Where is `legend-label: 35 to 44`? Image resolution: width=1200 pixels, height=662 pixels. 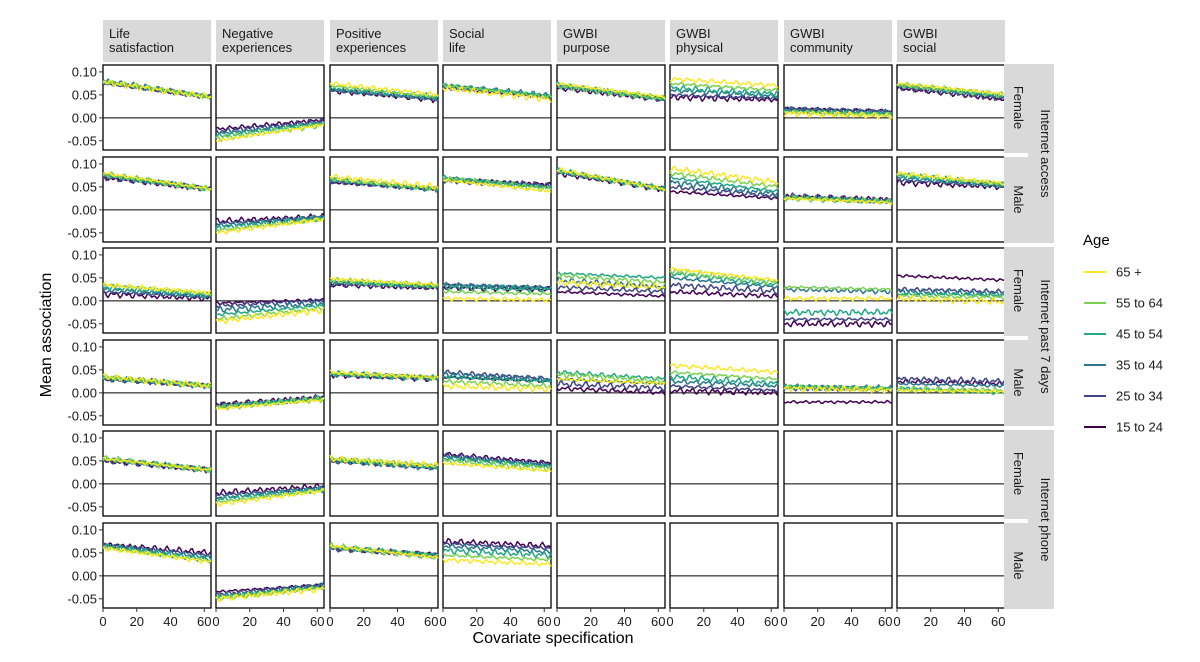
legend-label: 35 to 44 is located at coordinates (1139, 365).